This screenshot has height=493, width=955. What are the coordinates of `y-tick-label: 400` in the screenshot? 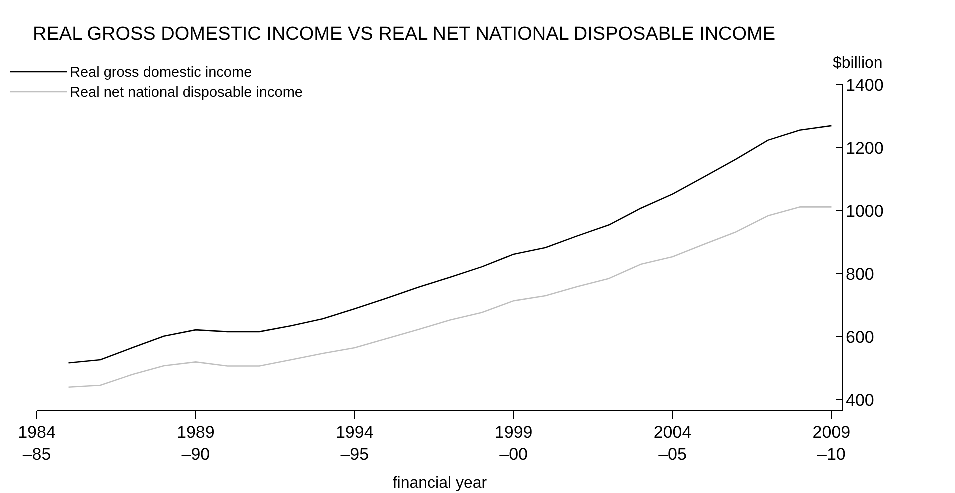 It's located at (860, 400).